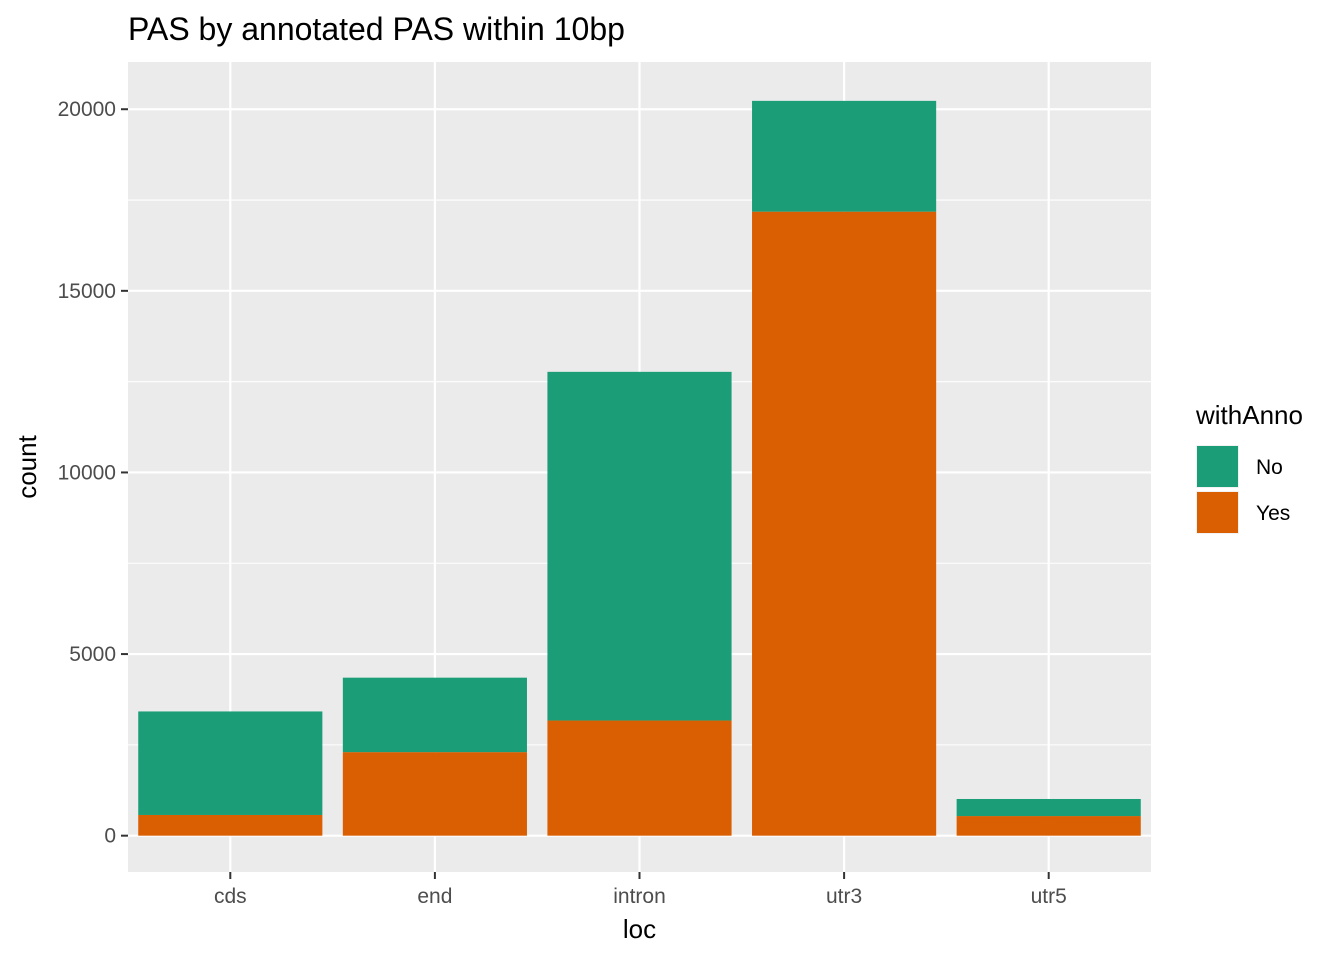 Image resolution: width=1344 pixels, height=960 pixels. What do you see at coordinates (1048, 807) in the screenshot?
I see `bar-utr5-no` at bounding box center [1048, 807].